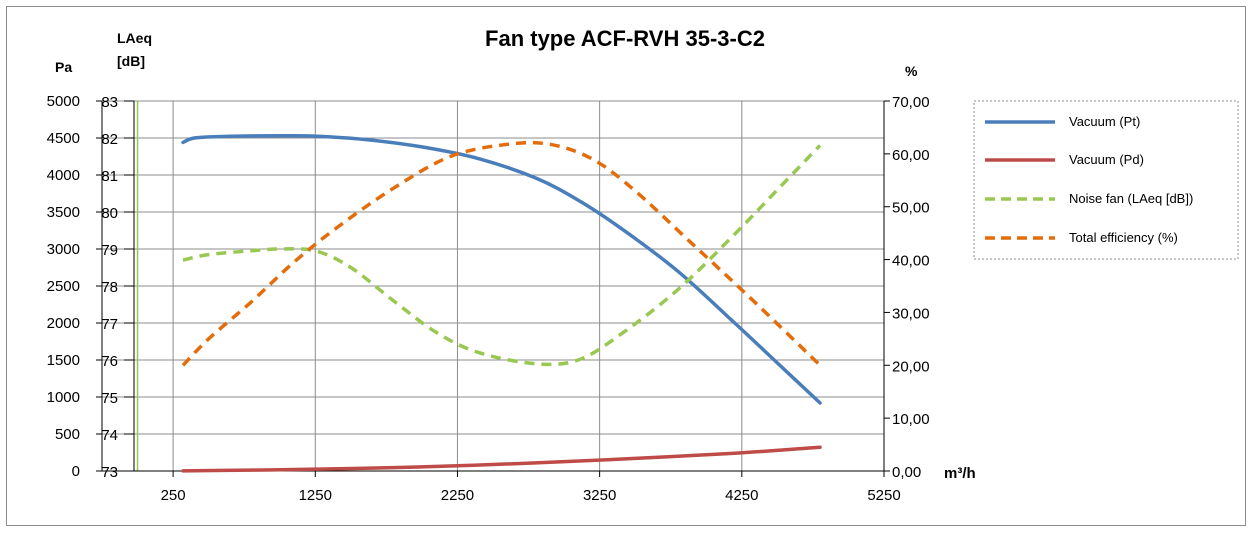 The height and width of the screenshot is (533, 1253). Describe the element at coordinates (63, 360) in the screenshot. I see `pressure-tick-label: 1500` at that location.